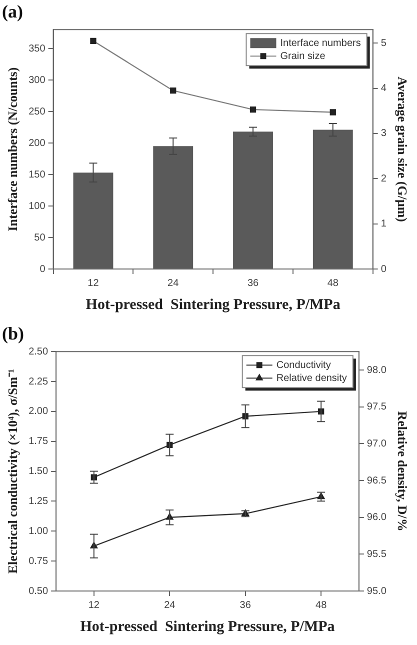  What do you see at coordinates (303, 56) in the screenshot?
I see `legend-label: Grain size` at bounding box center [303, 56].